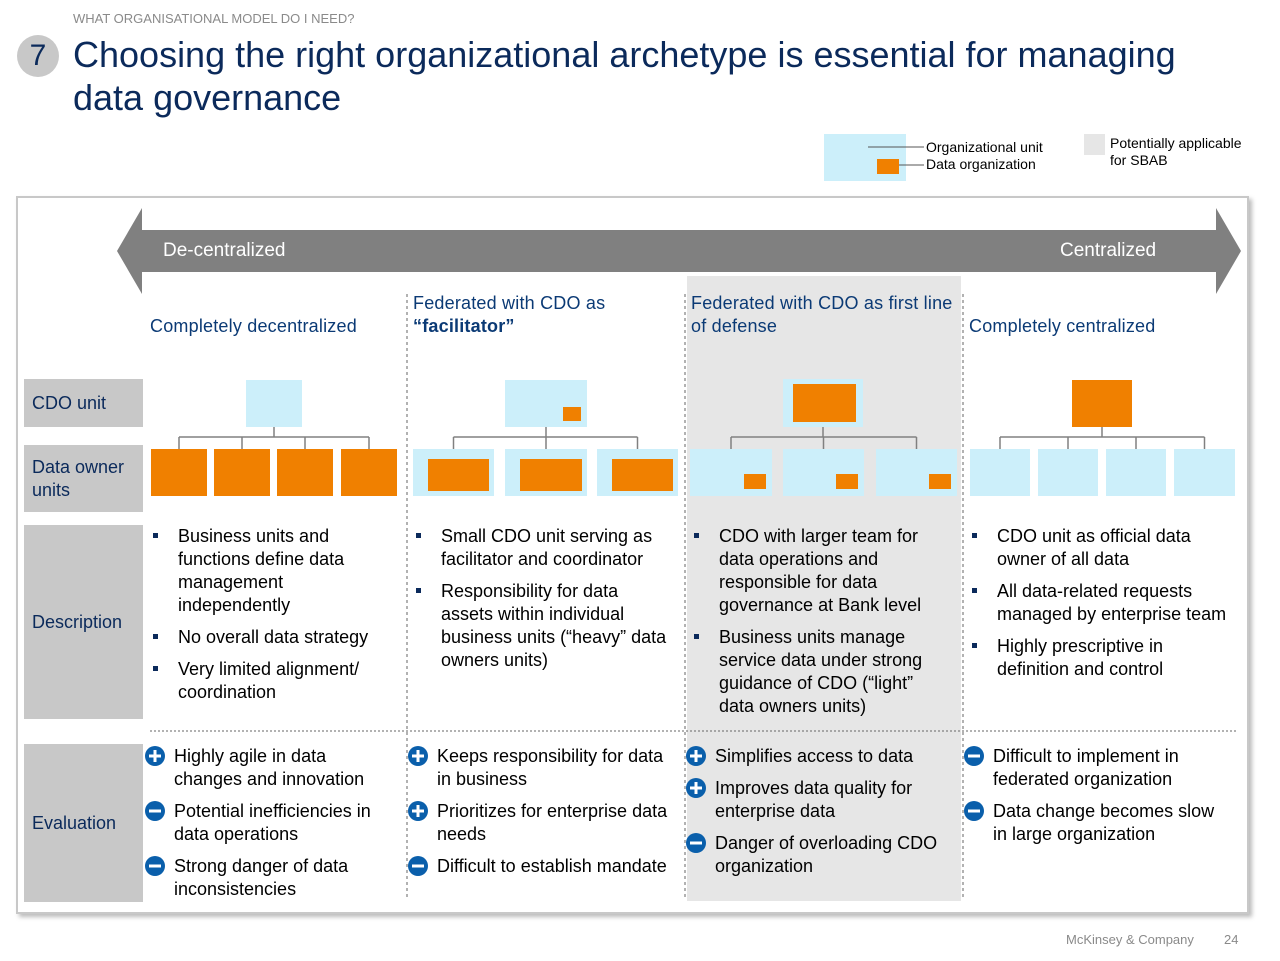 The image size is (1280, 961). Describe the element at coordinates (38, 56) in the screenshot. I see `slide-number: 7` at that location.